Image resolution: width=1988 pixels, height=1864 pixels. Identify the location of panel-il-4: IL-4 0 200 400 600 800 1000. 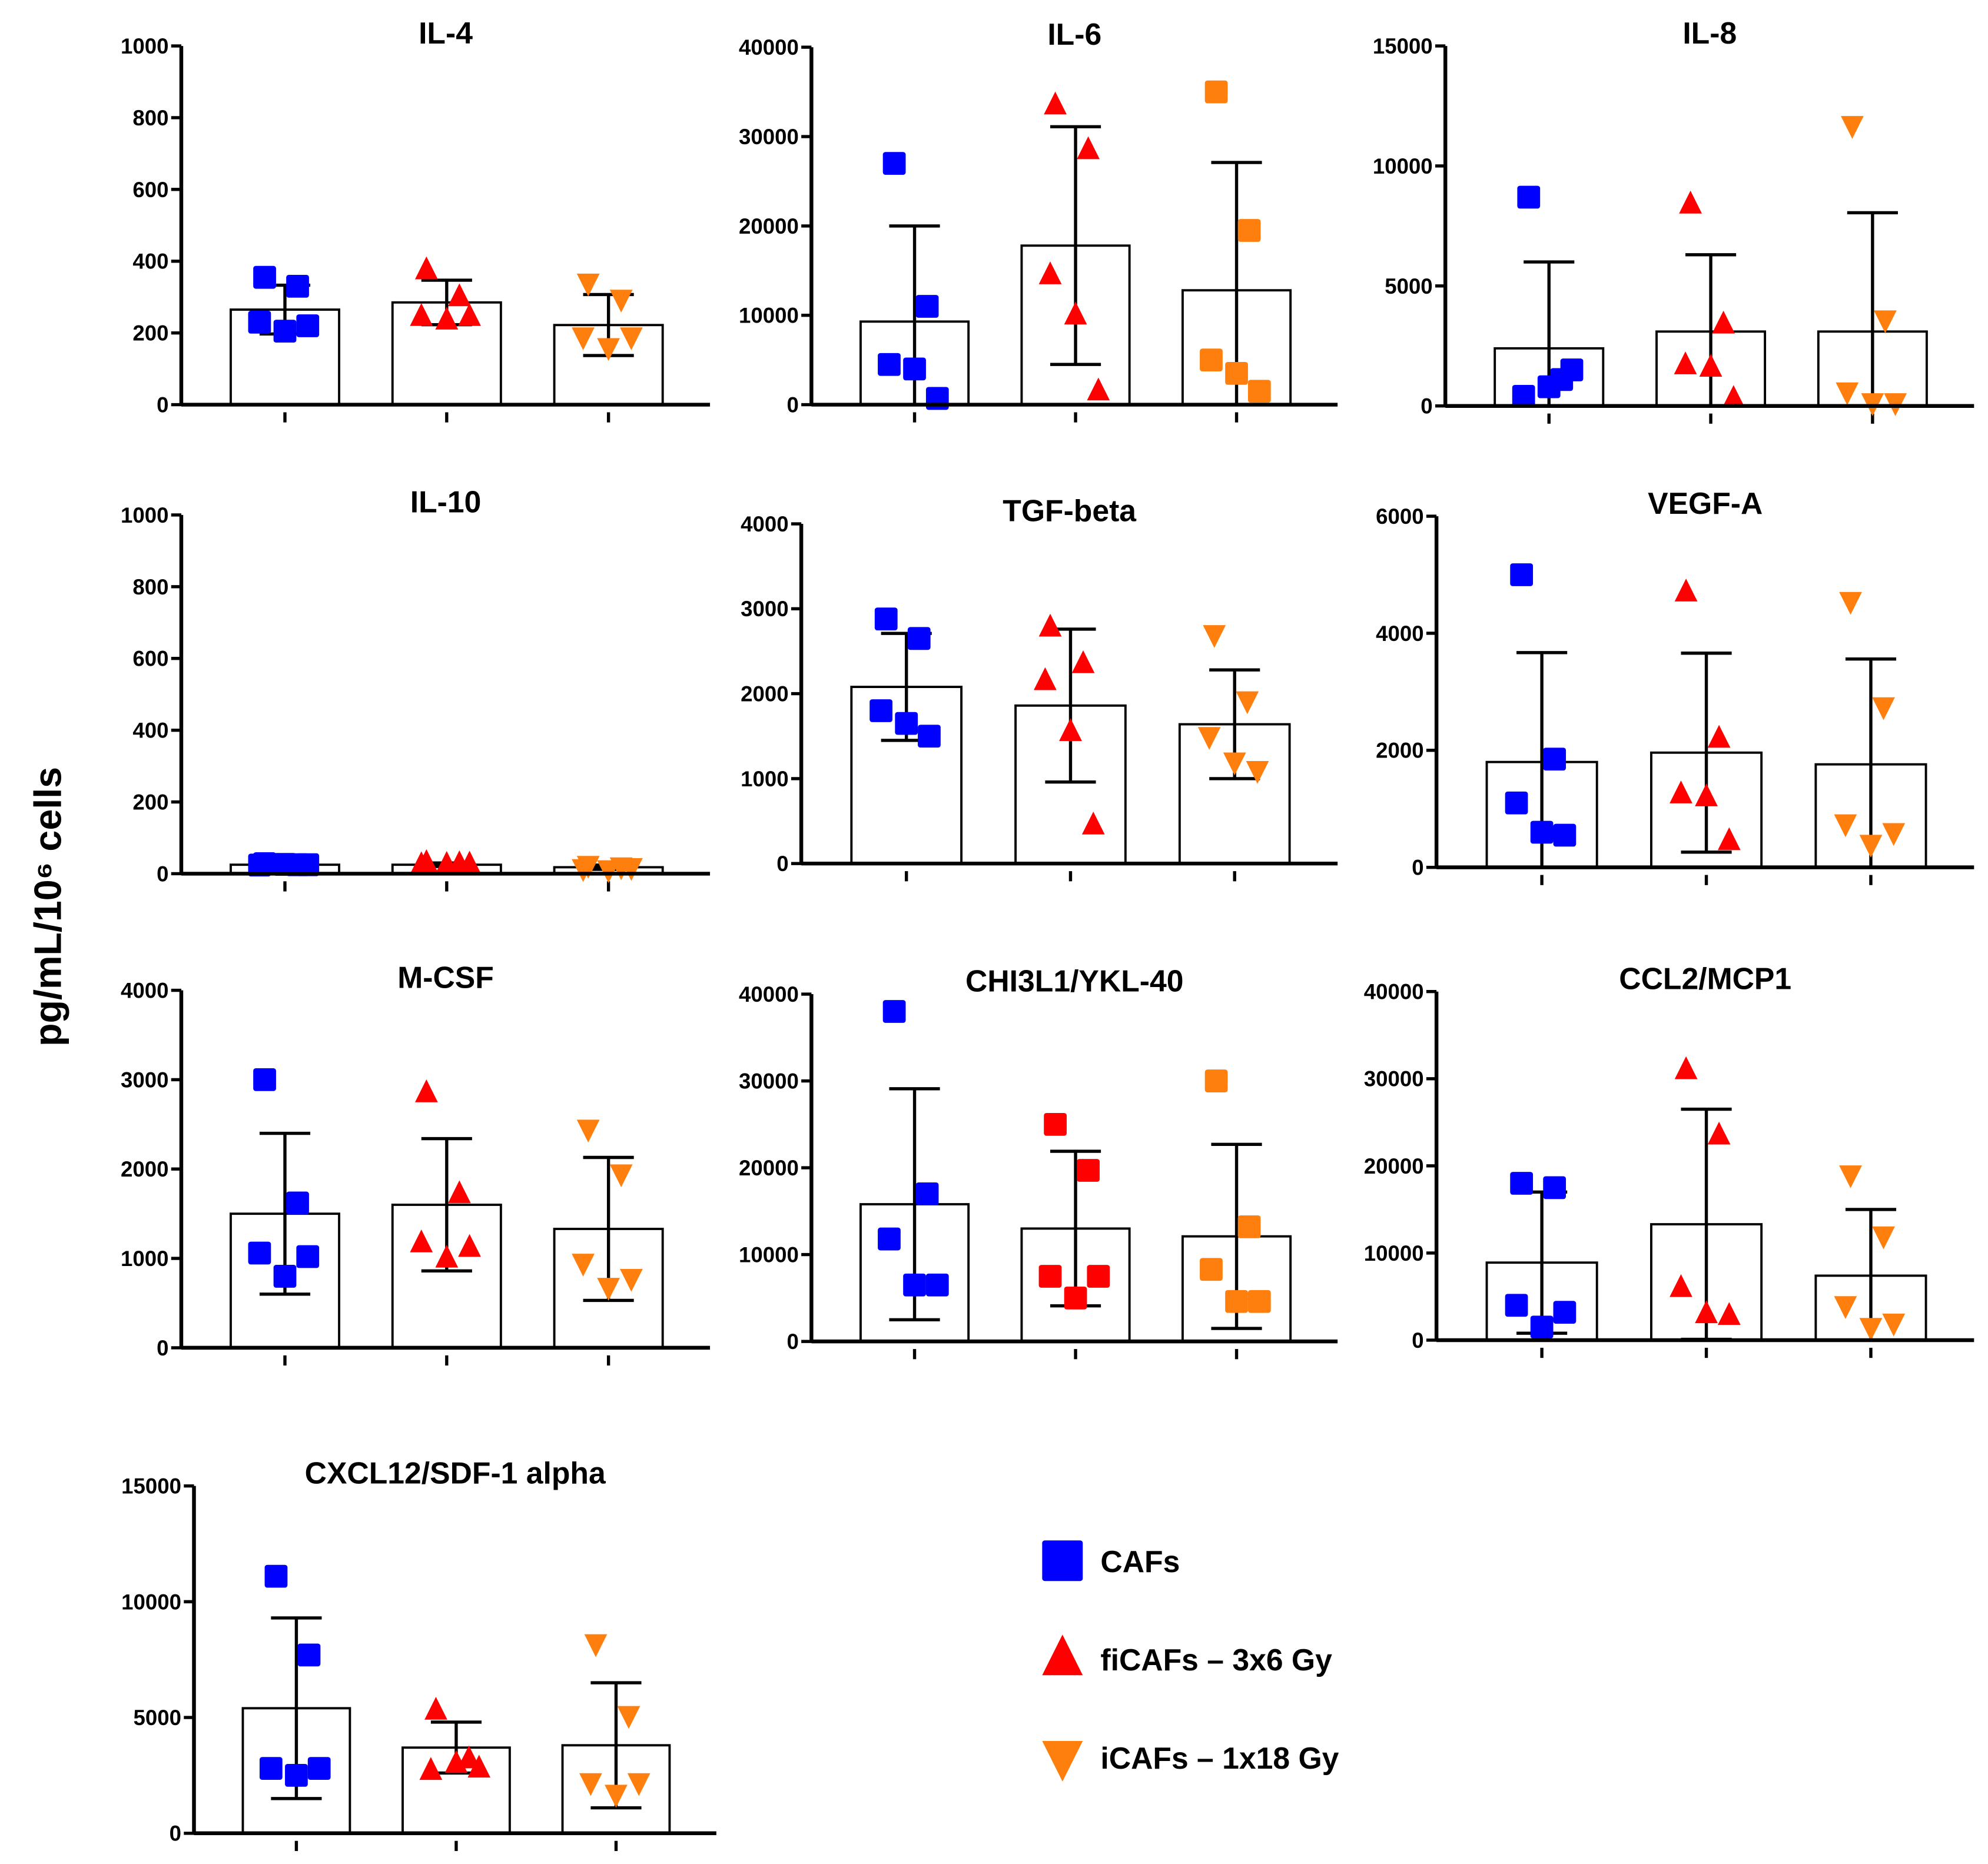
(416, 220).